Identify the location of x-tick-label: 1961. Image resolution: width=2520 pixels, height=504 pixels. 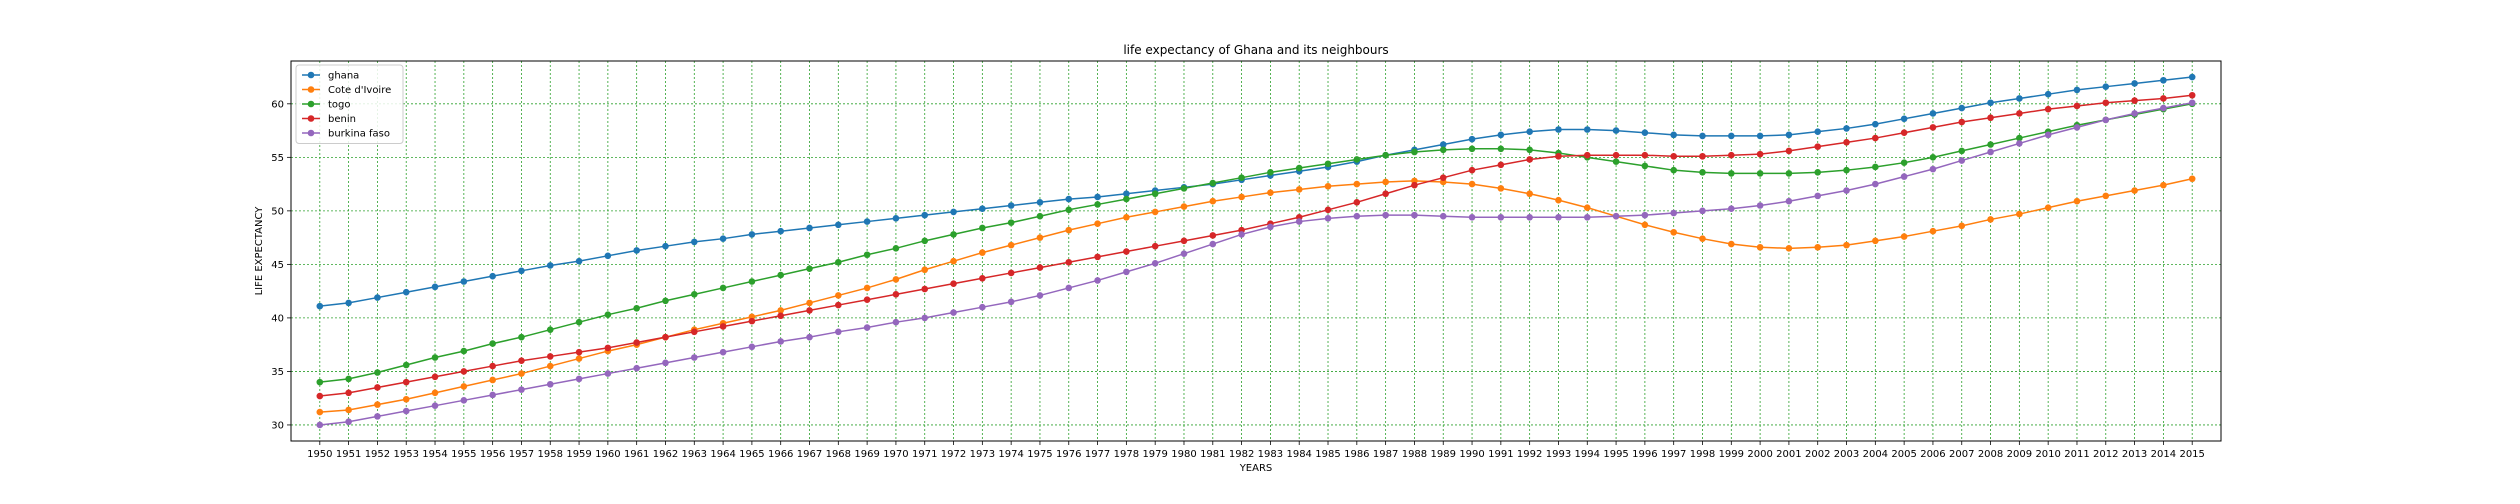
(636, 454).